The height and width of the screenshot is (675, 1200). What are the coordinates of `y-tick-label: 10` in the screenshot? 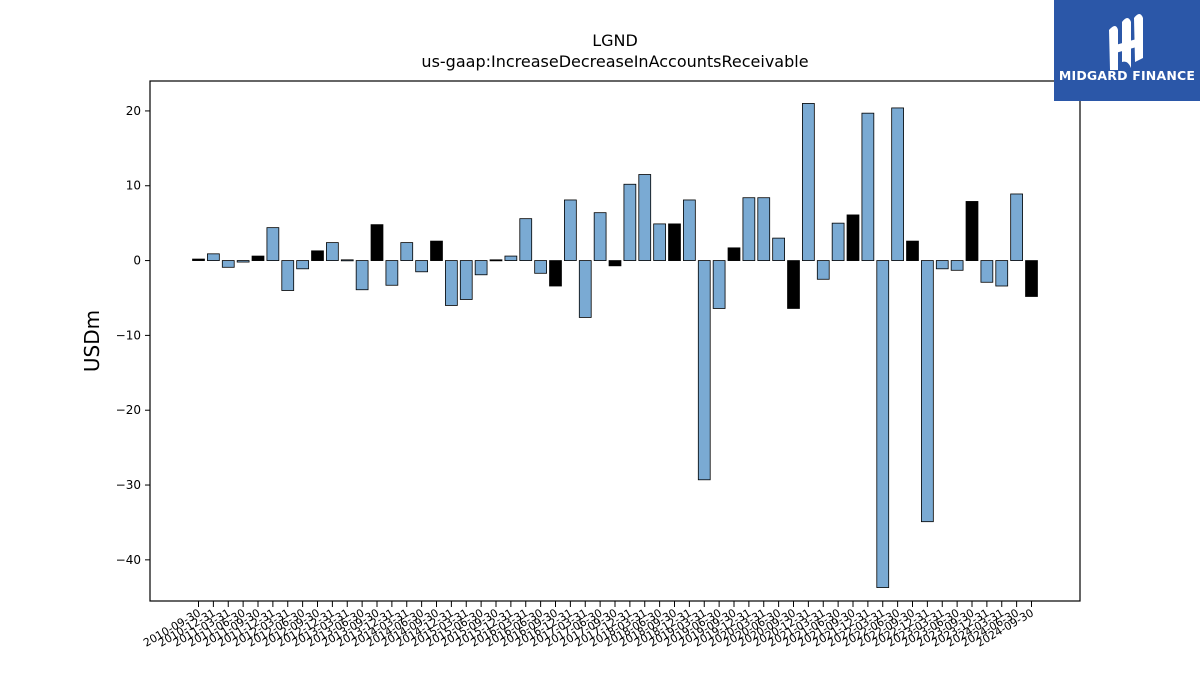 It's located at (133, 186).